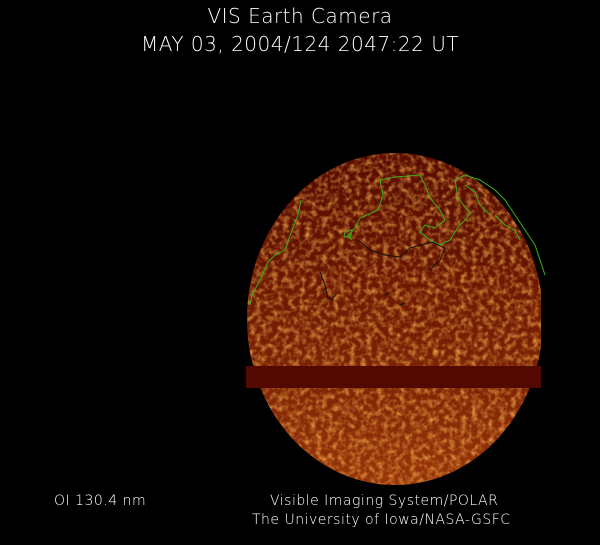 This screenshot has height=545, width=600. Describe the element at coordinates (300, 16) in the screenshot. I see `page-title: VIS Earth Camera` at that location.